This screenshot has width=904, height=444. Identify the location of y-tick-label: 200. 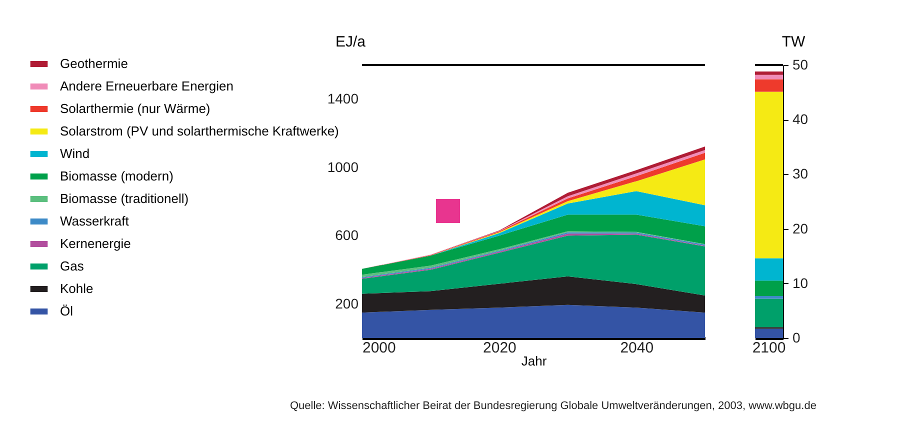
(347, 303).